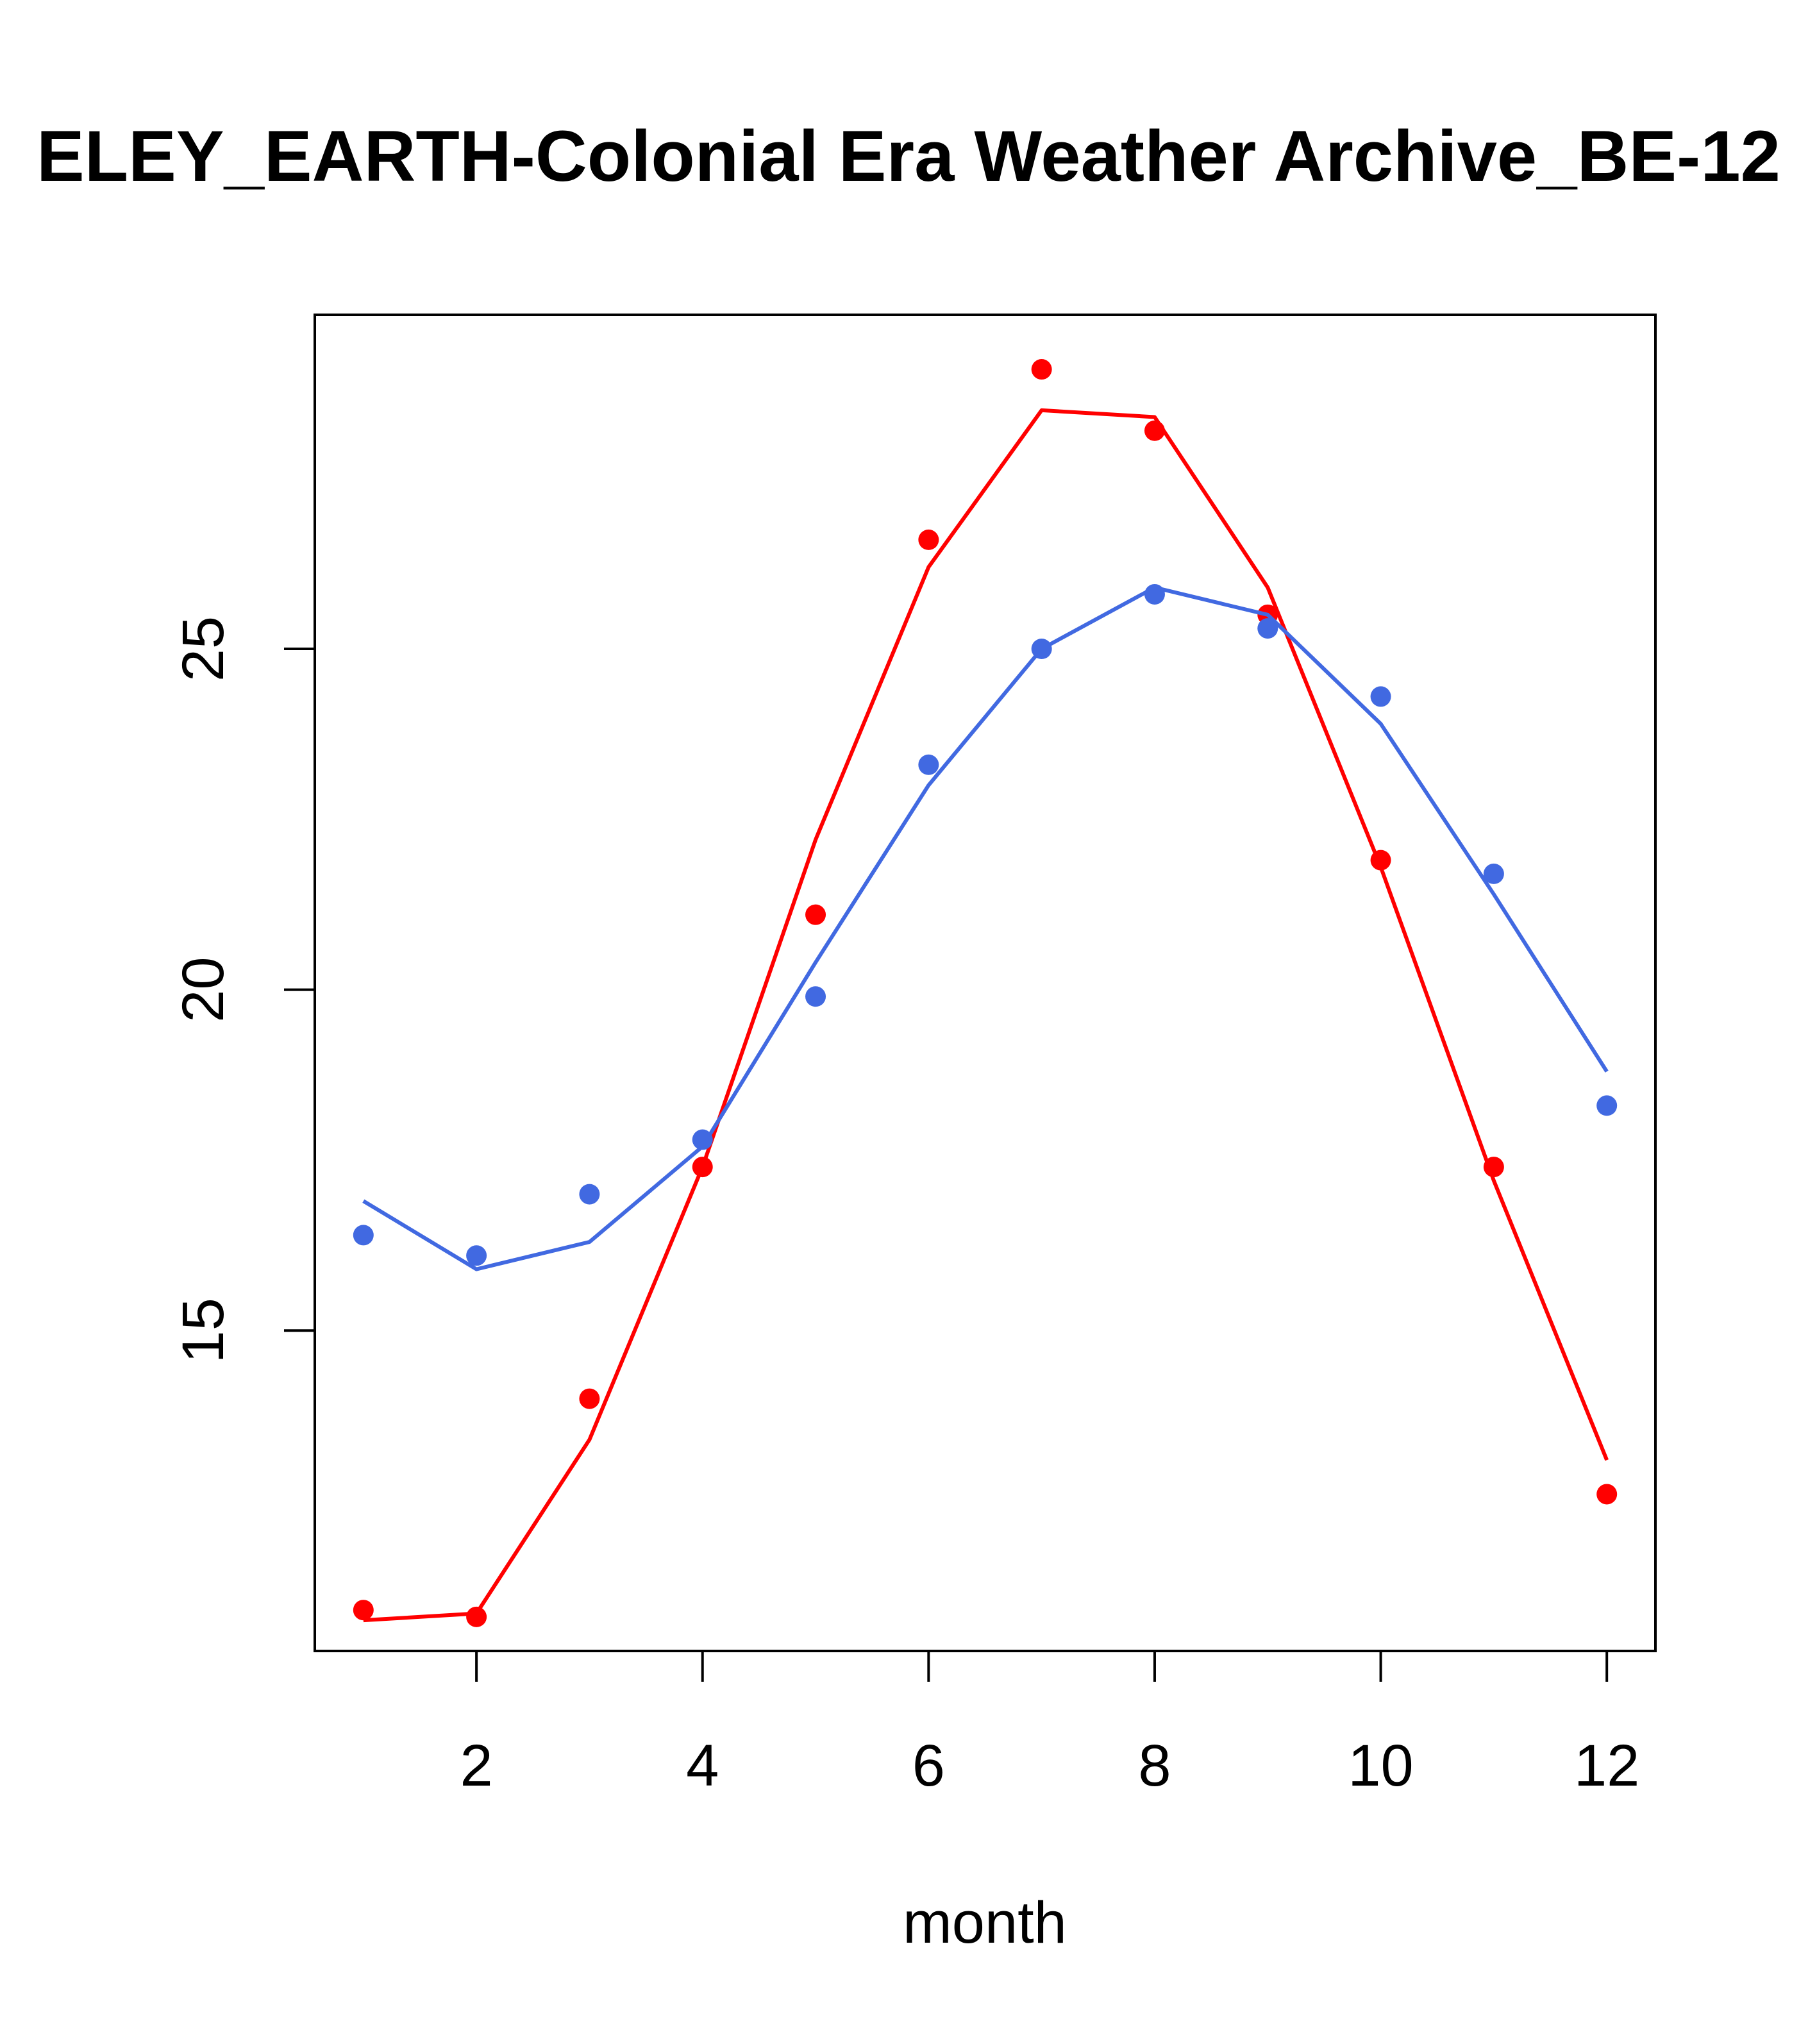 The image size is (1817, 2044). What do you see at coordinates (929, 1765) in the screenshot?
I see `x-tick-label: 6` at bounding box center [929, 1765].